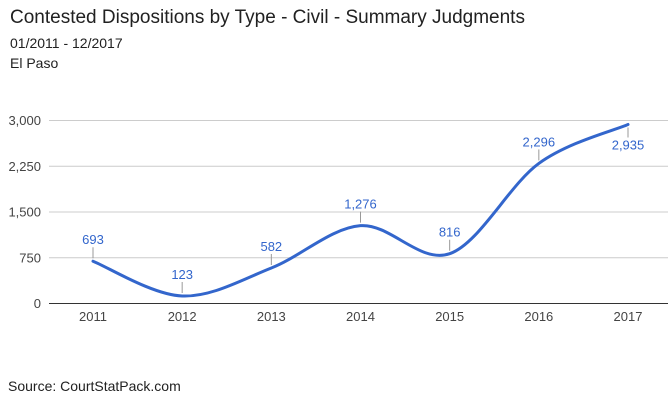 Image resolution: width=671 pixels, height=406 pixels. Describe the element at coordinates (271, 246) in the screenshot. I see `point-label: 582` at that location.